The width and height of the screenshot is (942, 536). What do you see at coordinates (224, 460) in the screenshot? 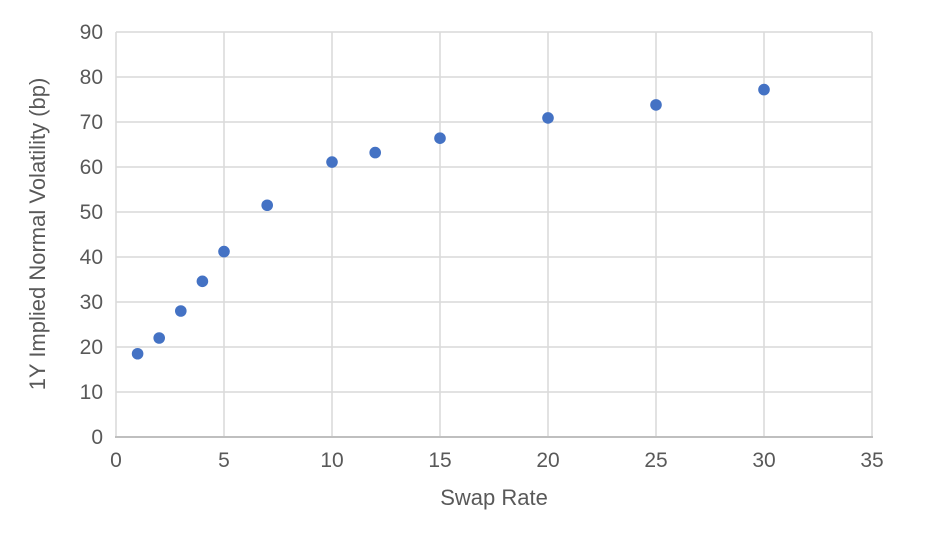
I see `x-tick-label: 5` at bounding box center [224, 460].